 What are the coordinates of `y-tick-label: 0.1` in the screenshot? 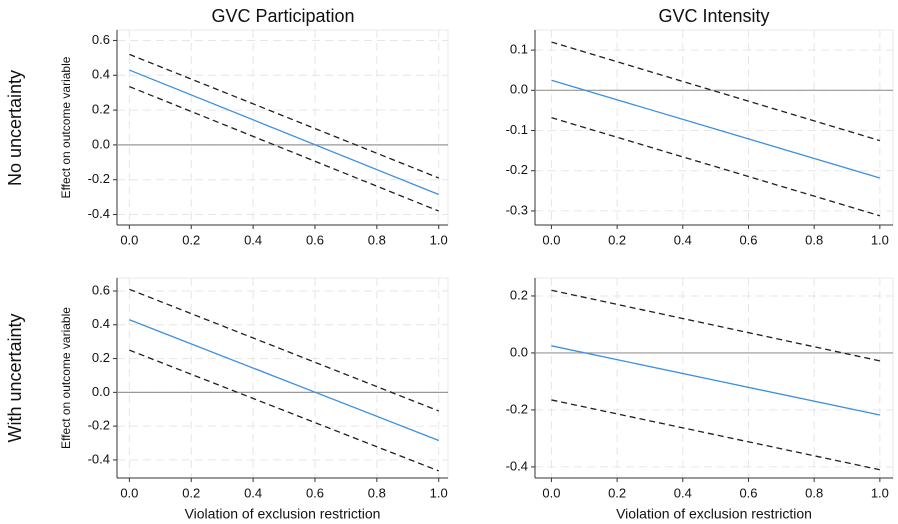 It's located at (519, 49).